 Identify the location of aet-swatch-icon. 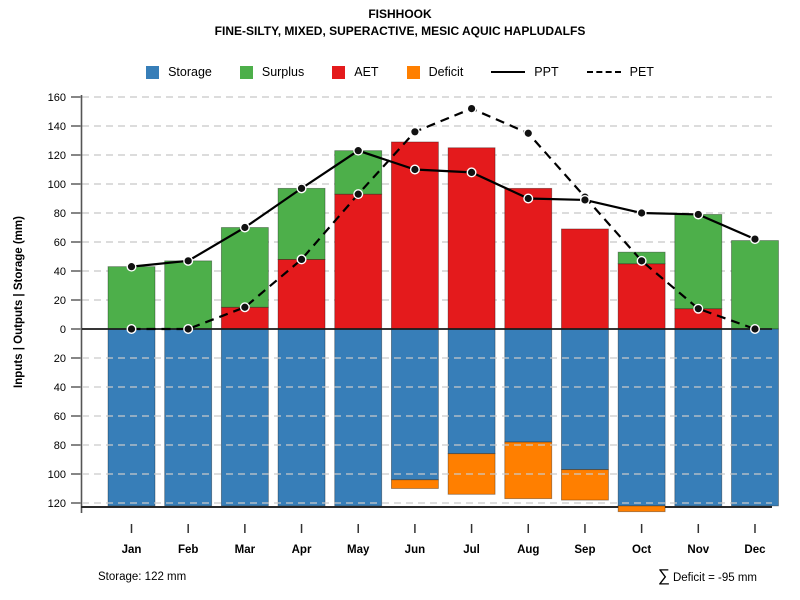
(339, 72).